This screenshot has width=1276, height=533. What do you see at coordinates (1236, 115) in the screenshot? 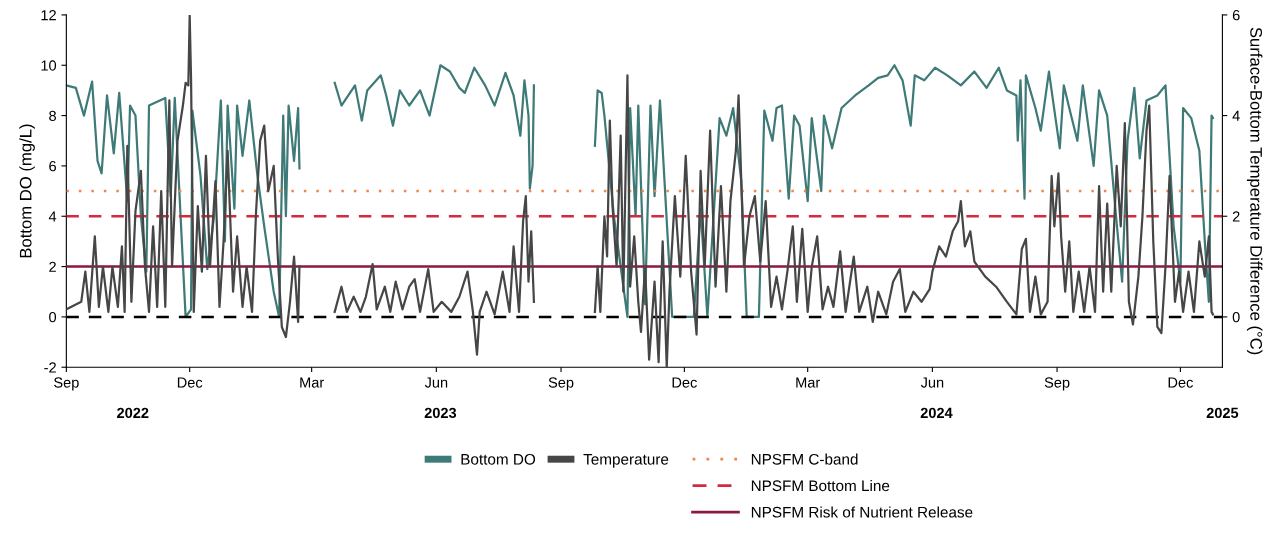
I see `y2-tick-label: 4` at bounding box center [1236, 115].